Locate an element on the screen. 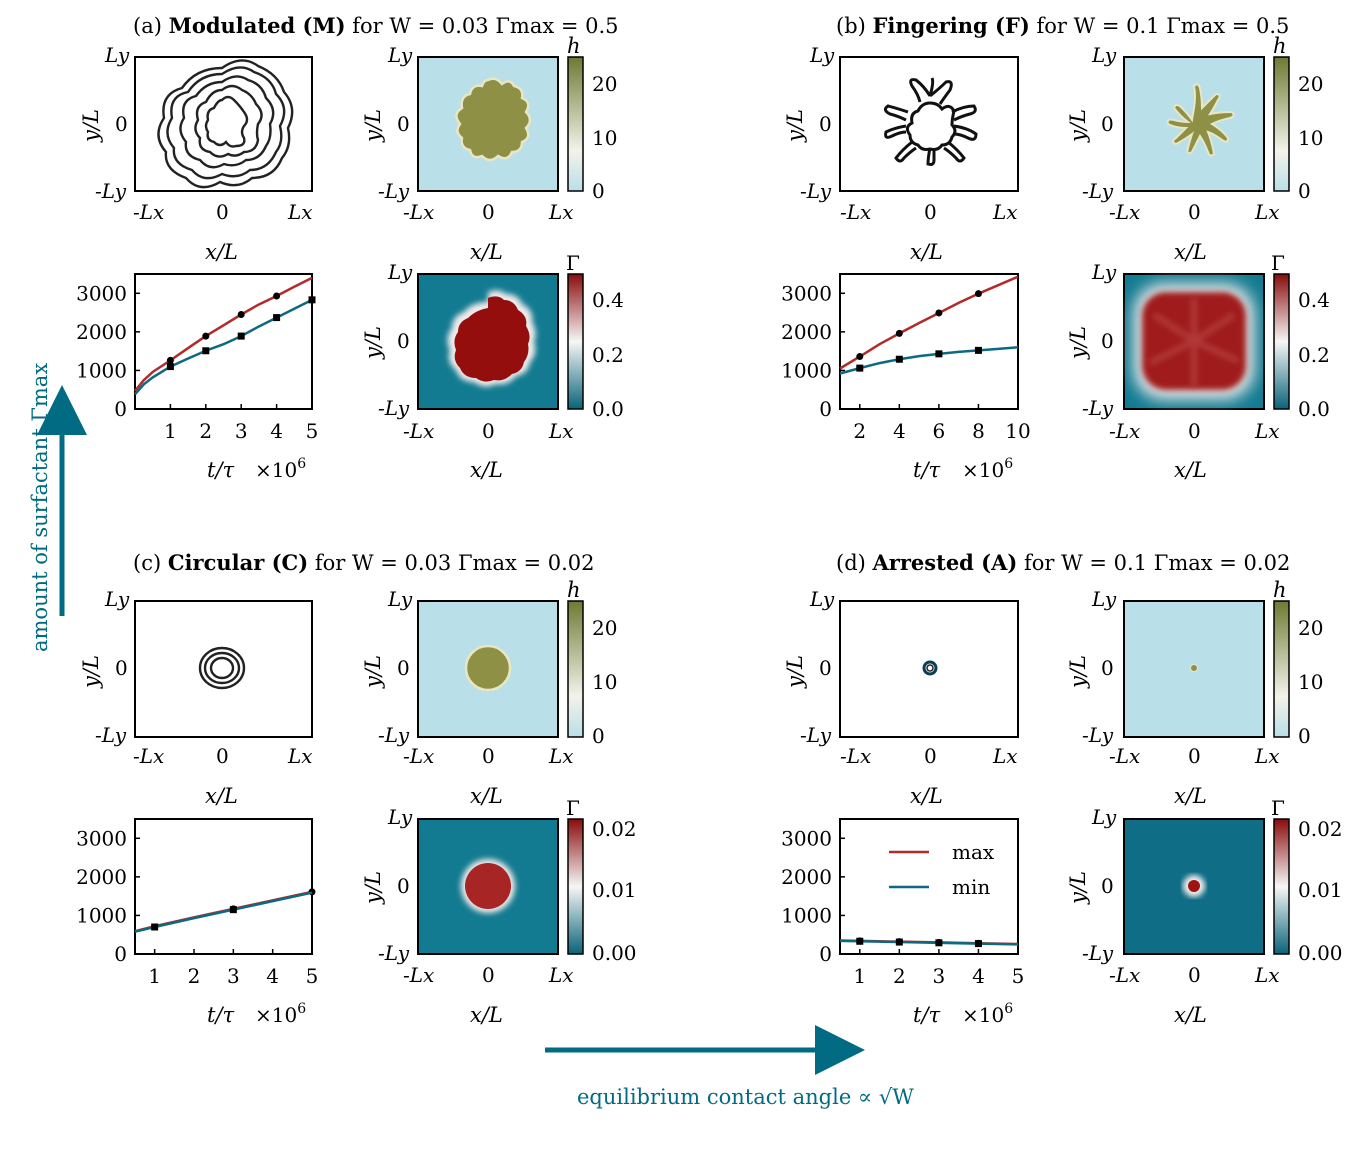 The width and height of the screenshot is (1354, 1151). panel-d-gamma-xlabel: x/L is located at coordinates (1190, 1015).